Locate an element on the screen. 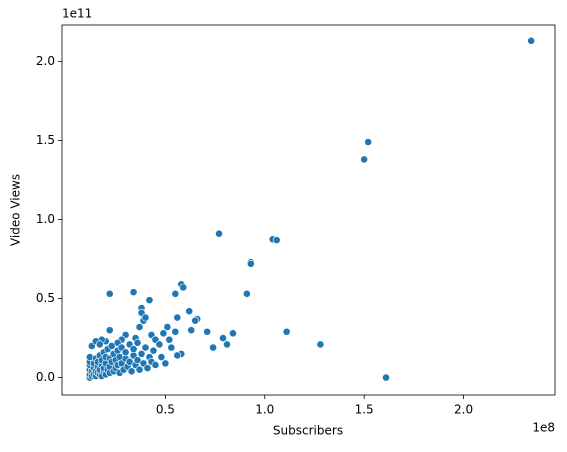 This screenshot has height=452, width=567. y-tick-label: 0.5 is located at coordinates (45, 298).